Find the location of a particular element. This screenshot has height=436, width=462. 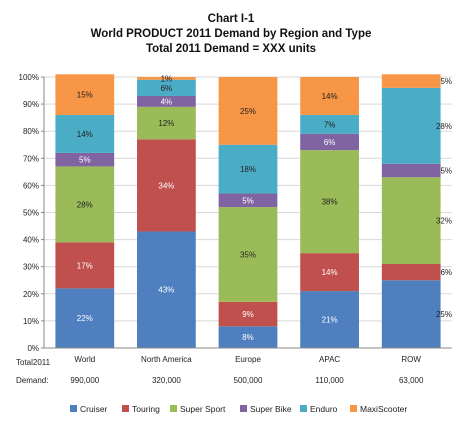

x-category-label: Europe is located at coordinates (248, 359).